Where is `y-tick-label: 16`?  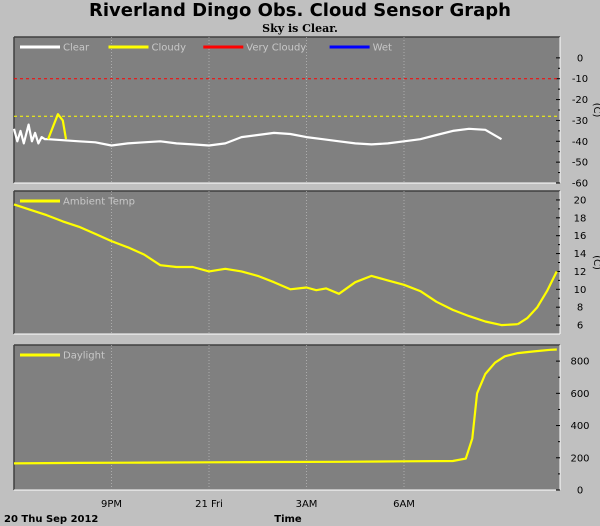 y-tick-label: 16 is located at coordinates (580, 236).